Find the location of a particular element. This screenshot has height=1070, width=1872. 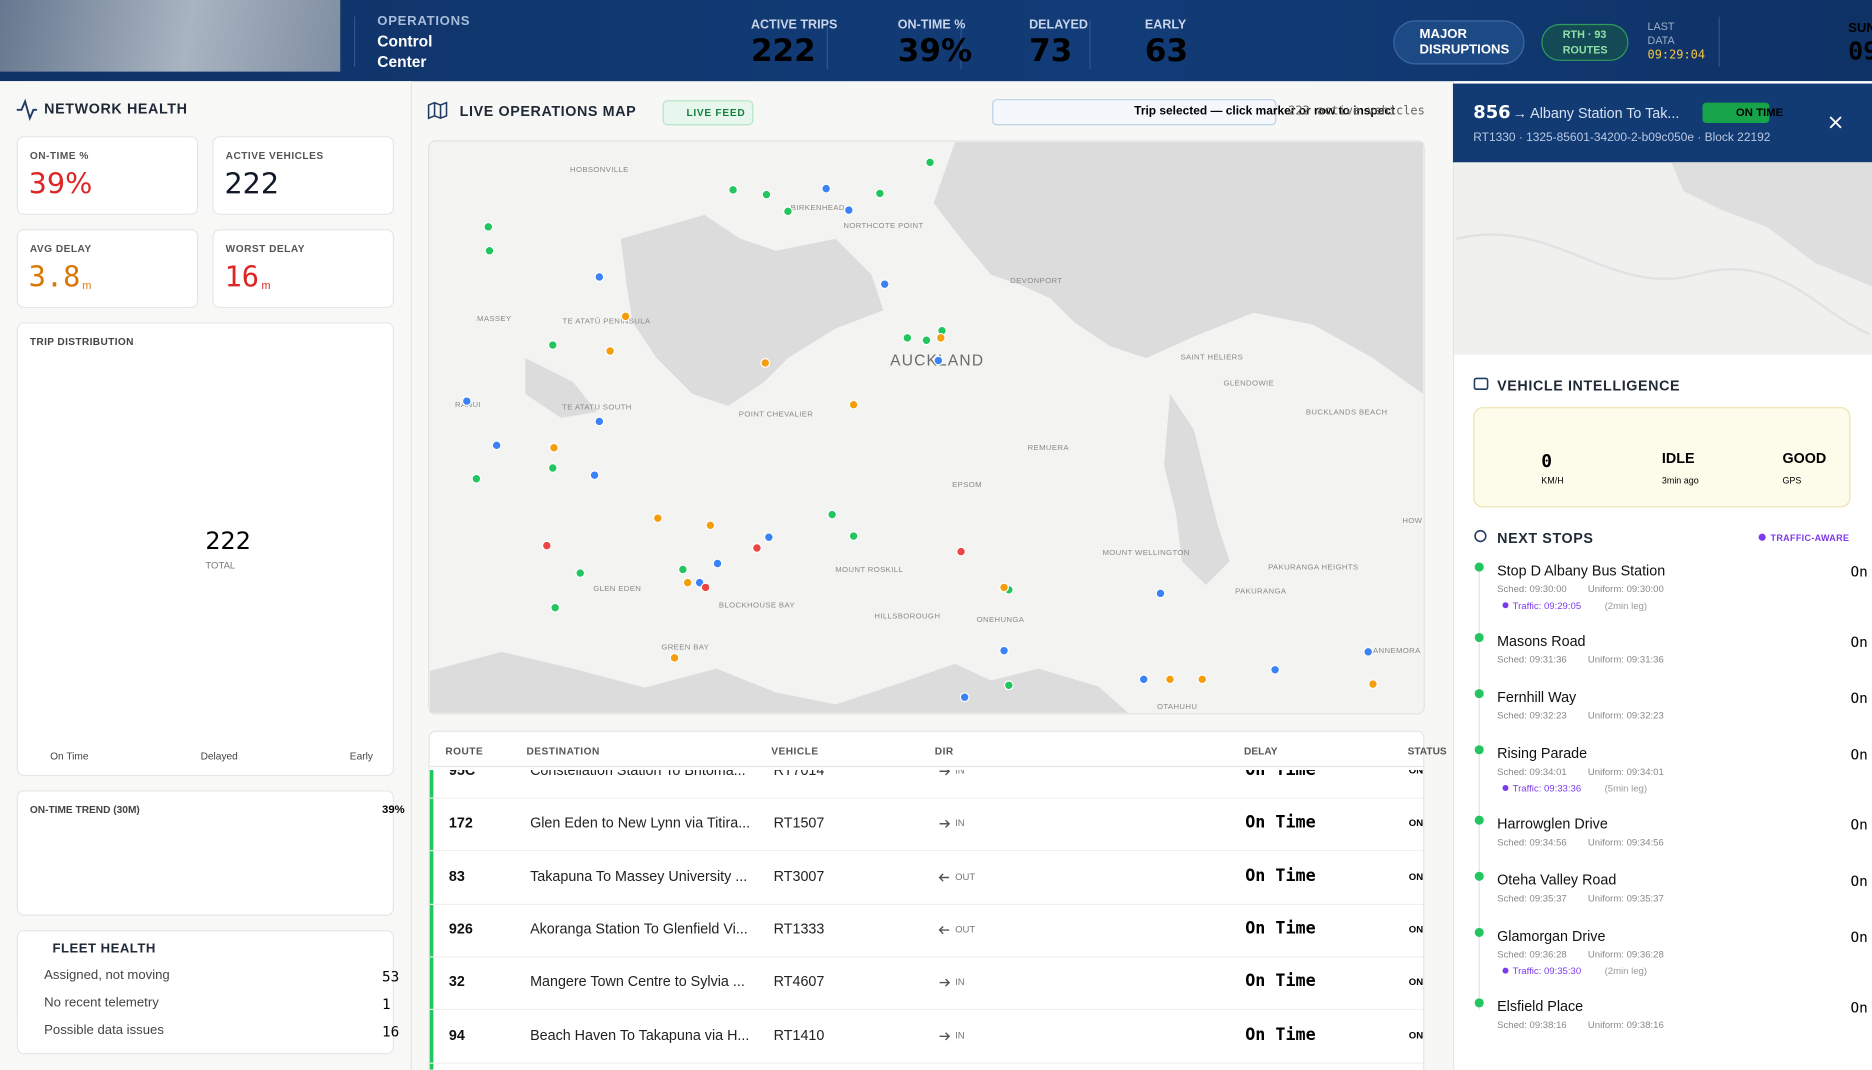

title-line: Center is located at coordinates (402, 61).